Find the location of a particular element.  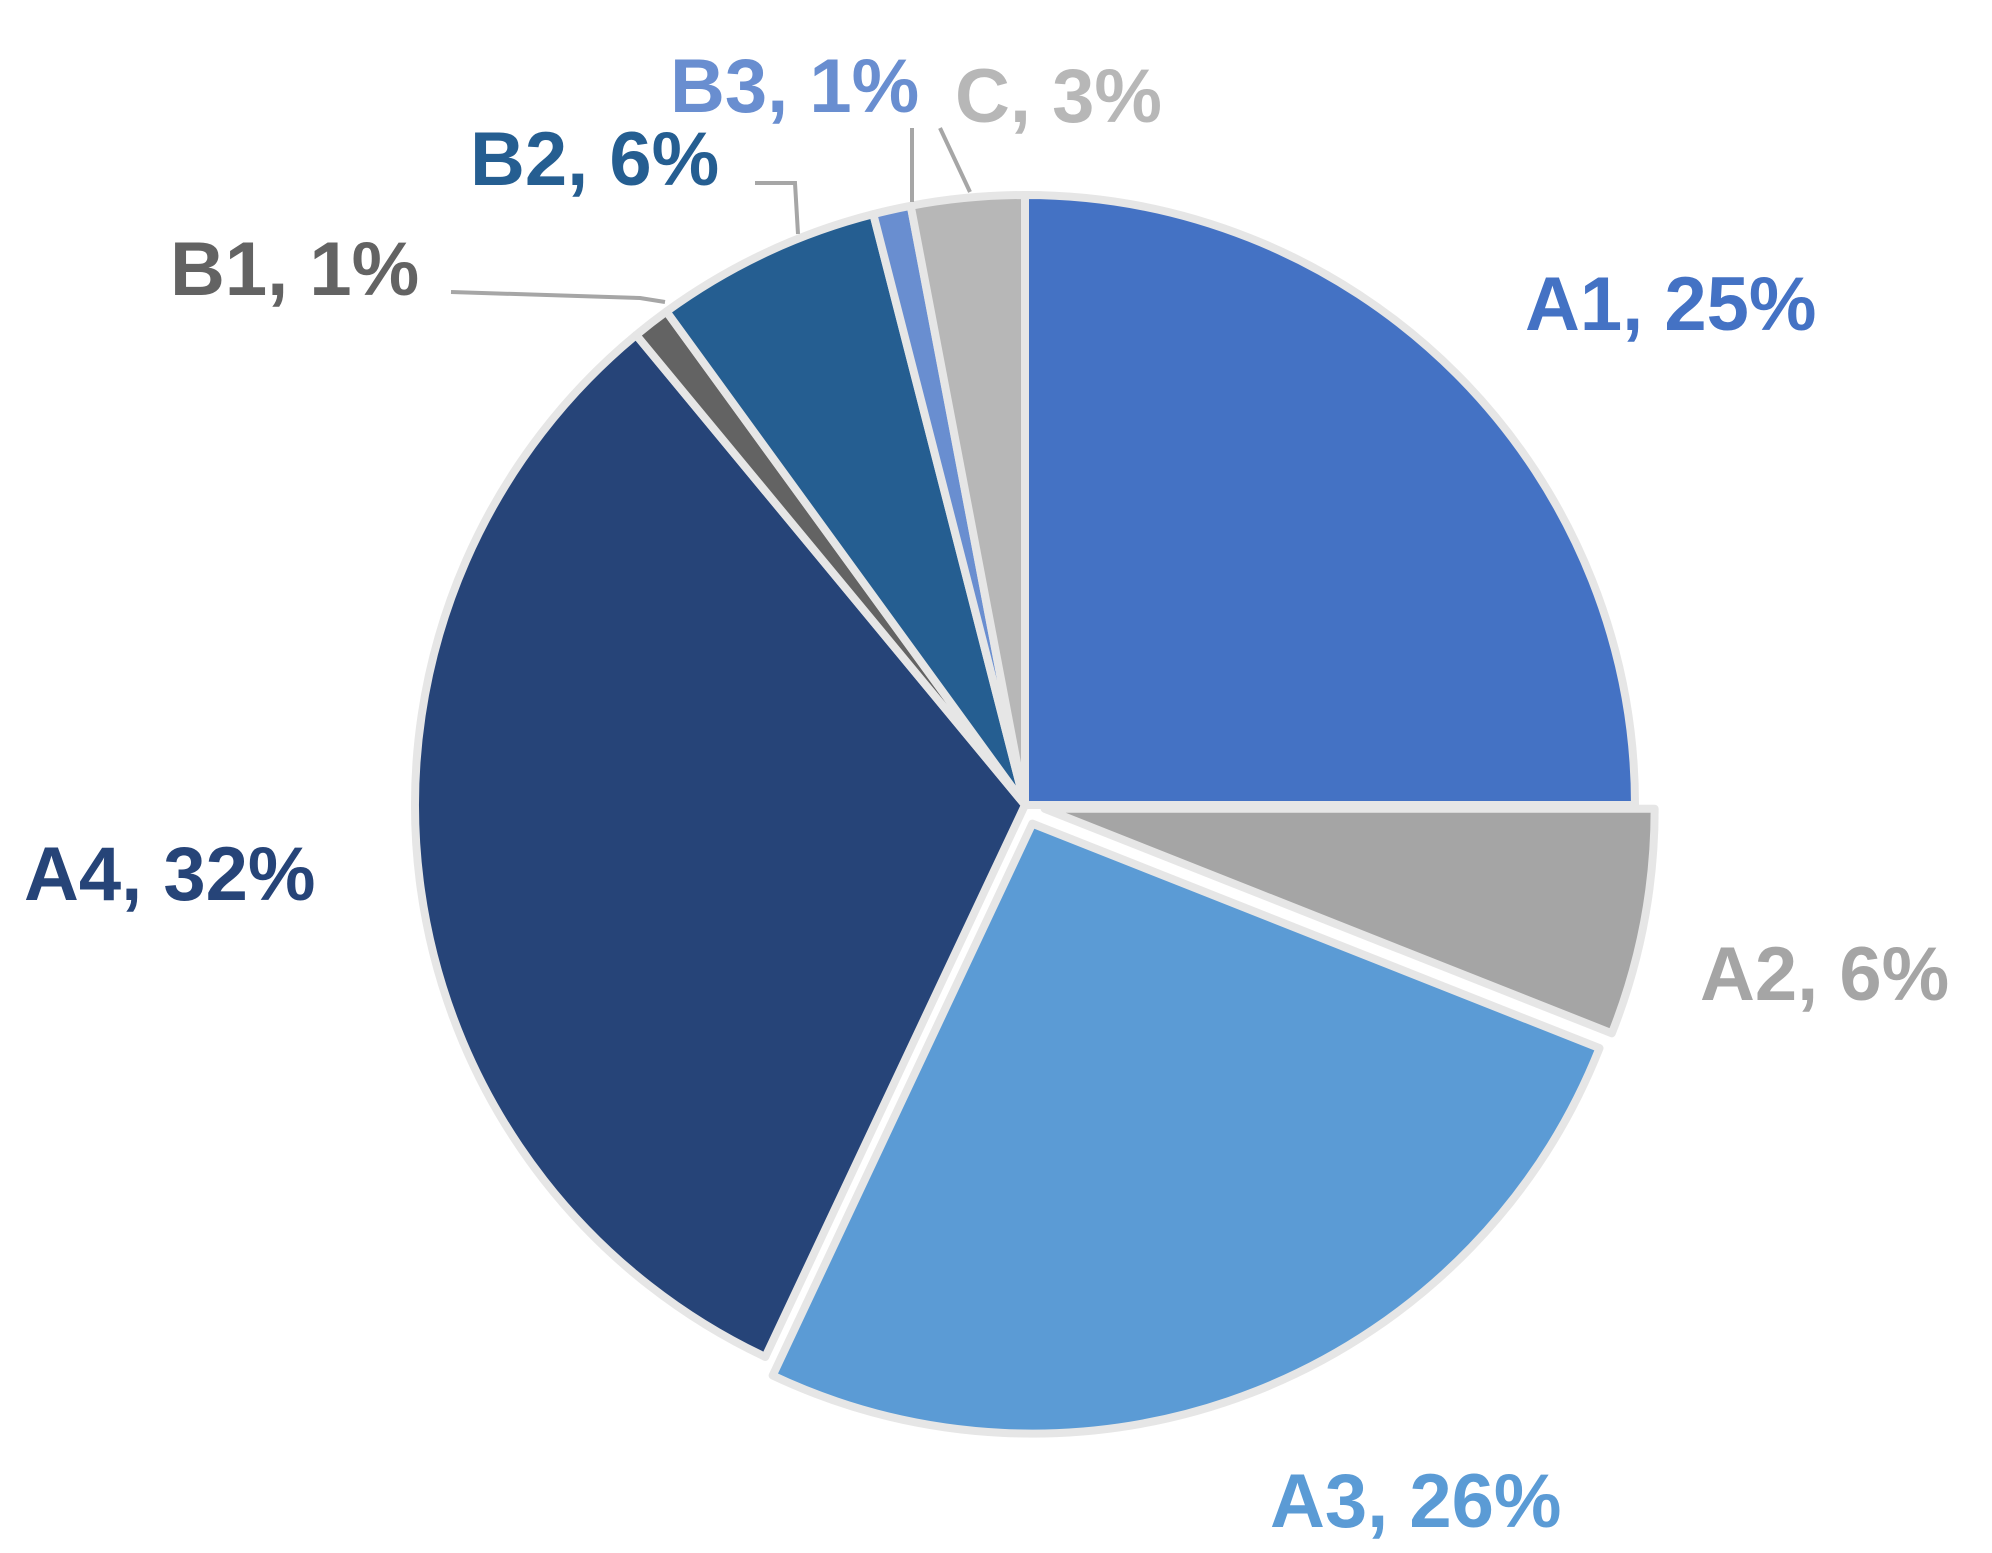

leader-line-b2 is located at coordinates (777, 208).